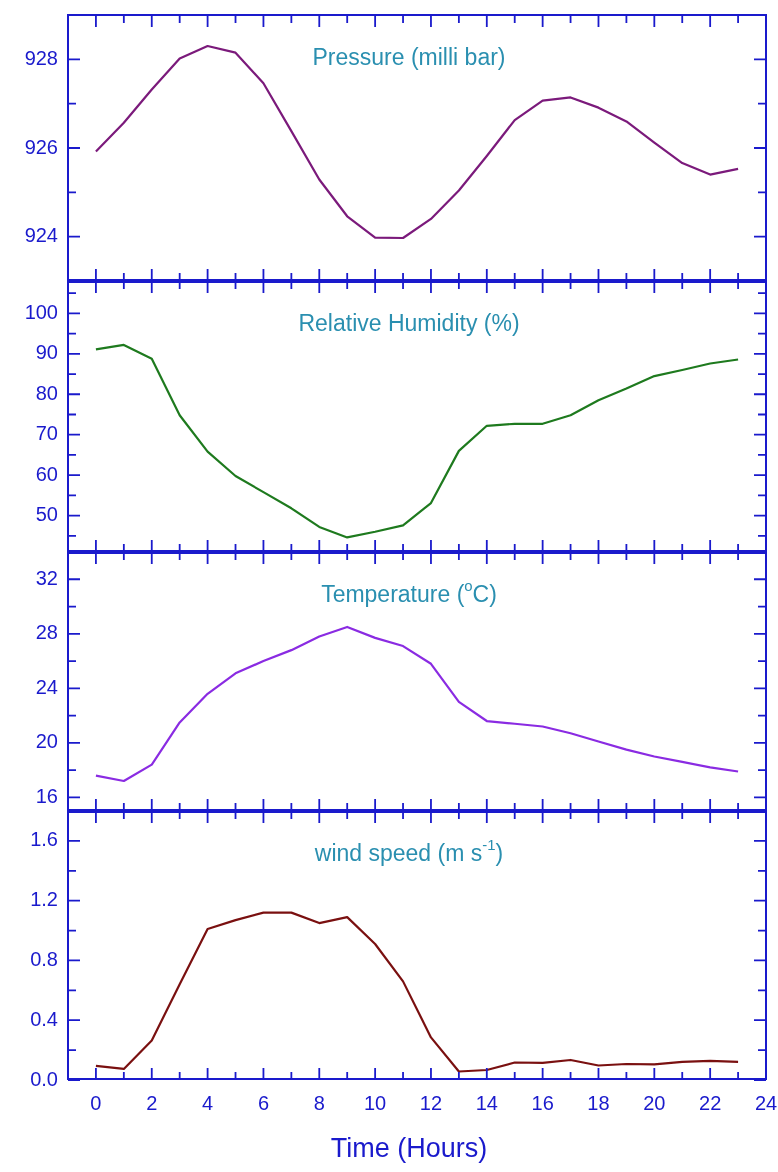  Describe the element at coordinates (46, 577) in the screenshot. I see `y-tick-label: 32` at that location.